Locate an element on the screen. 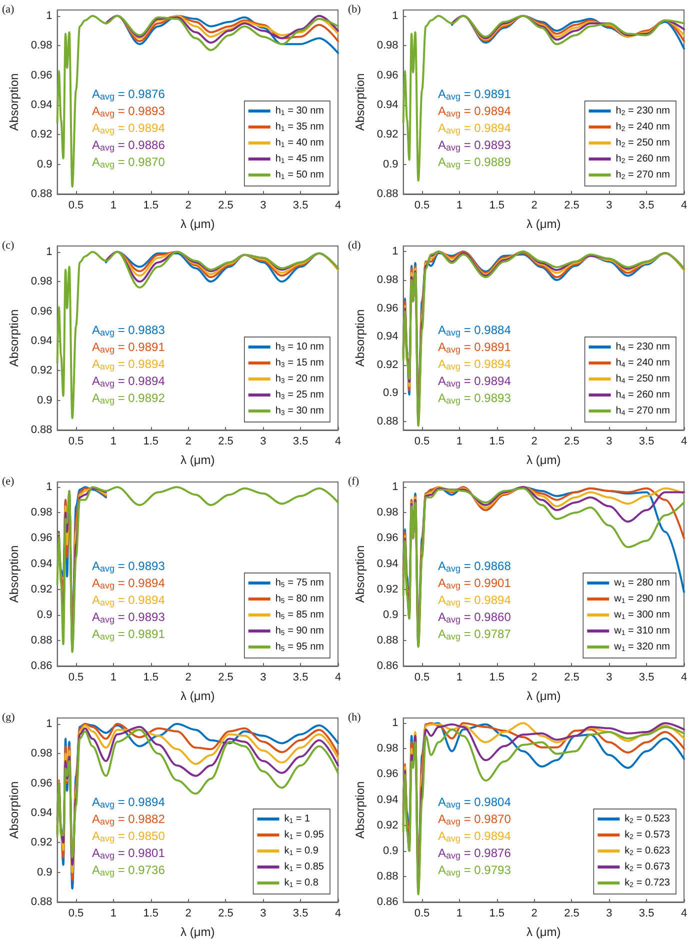 Image resolution: width=692 pixels, height=944 pixels. annotation: Aavg = 0.9860 is located at coordinates (475, 617).